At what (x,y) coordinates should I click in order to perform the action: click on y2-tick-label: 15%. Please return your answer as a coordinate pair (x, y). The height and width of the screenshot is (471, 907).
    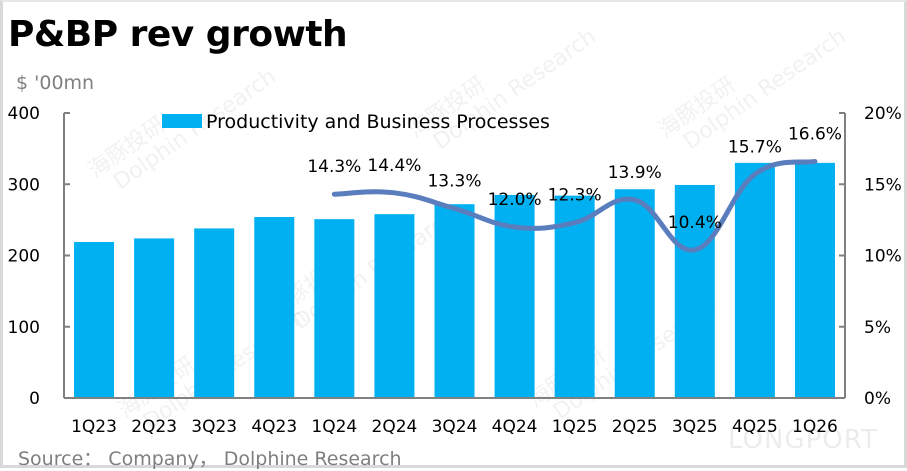
    Looking at the image, I should click on (883, 185).